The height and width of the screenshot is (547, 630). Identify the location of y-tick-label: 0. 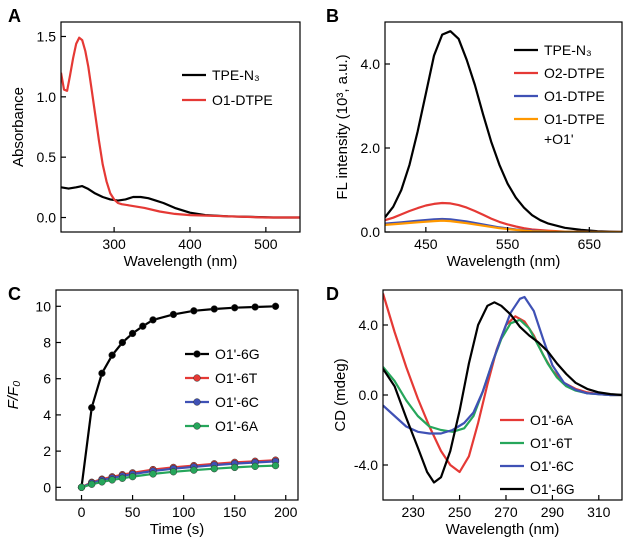
(47, 487).